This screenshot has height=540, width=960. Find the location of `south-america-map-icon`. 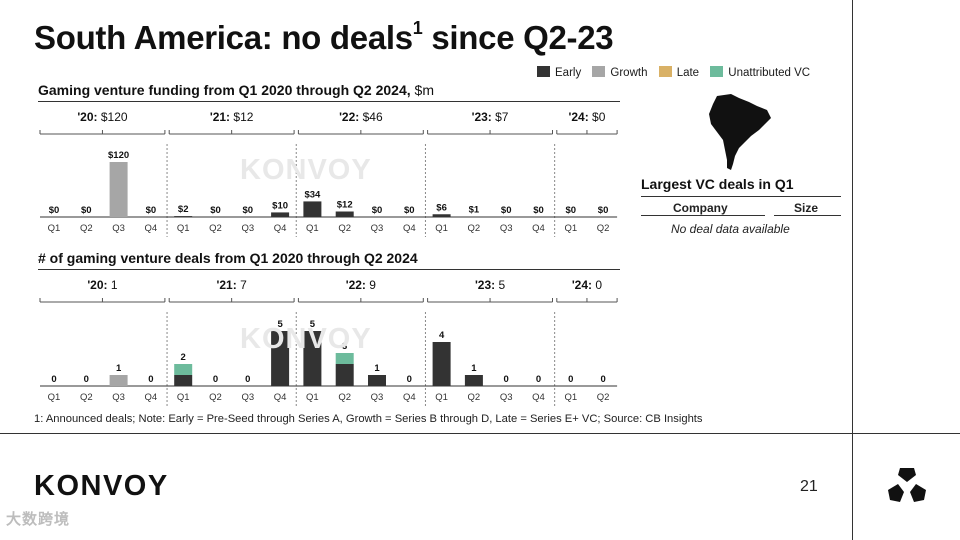

south-america-map-icon is located at coordinates (740, 132).